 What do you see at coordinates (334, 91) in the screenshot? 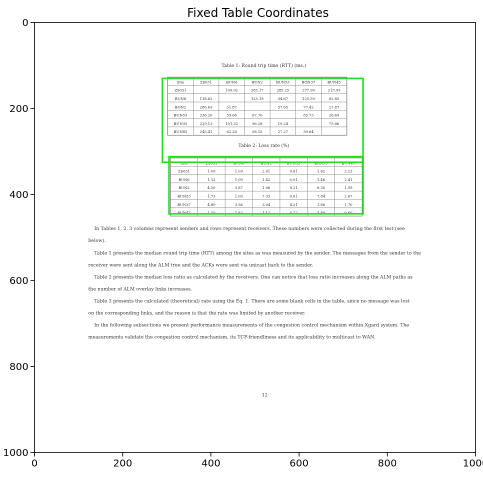
I see `table1-cell: 213.99` at bounding box center [334, 91].